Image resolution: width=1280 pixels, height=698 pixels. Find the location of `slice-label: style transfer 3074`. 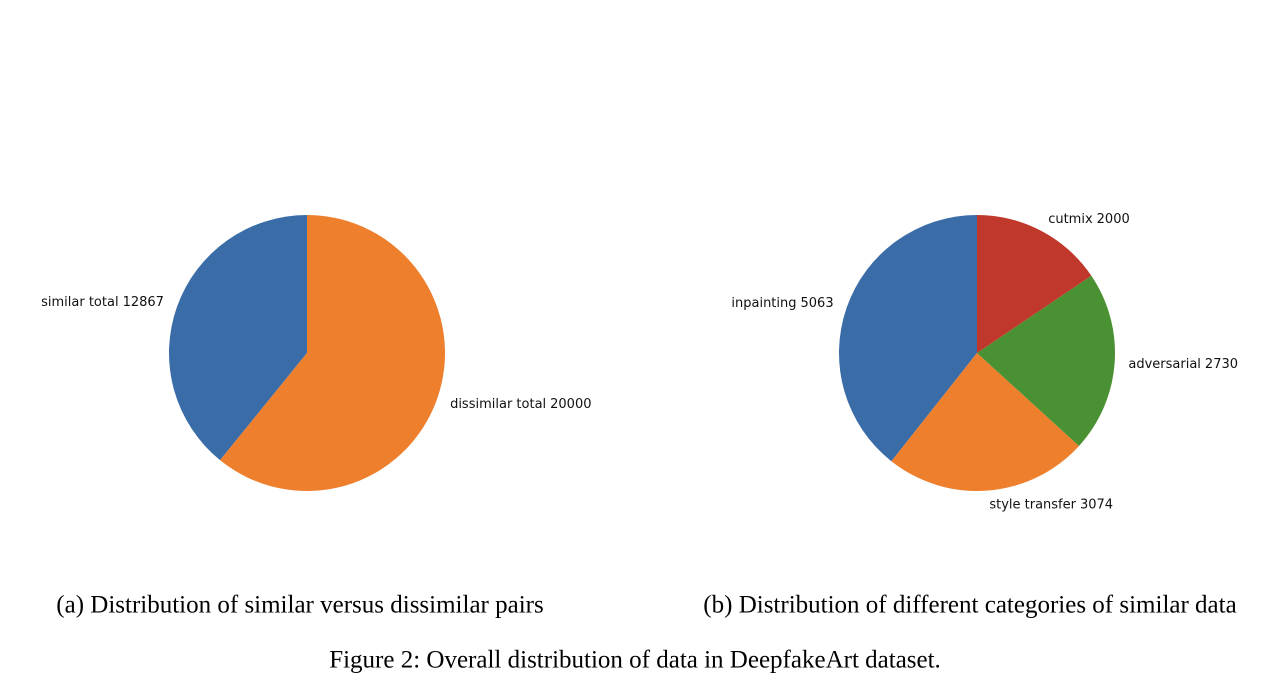

slice-label: style transfer 3074 is located at coordinates (1051, 504).